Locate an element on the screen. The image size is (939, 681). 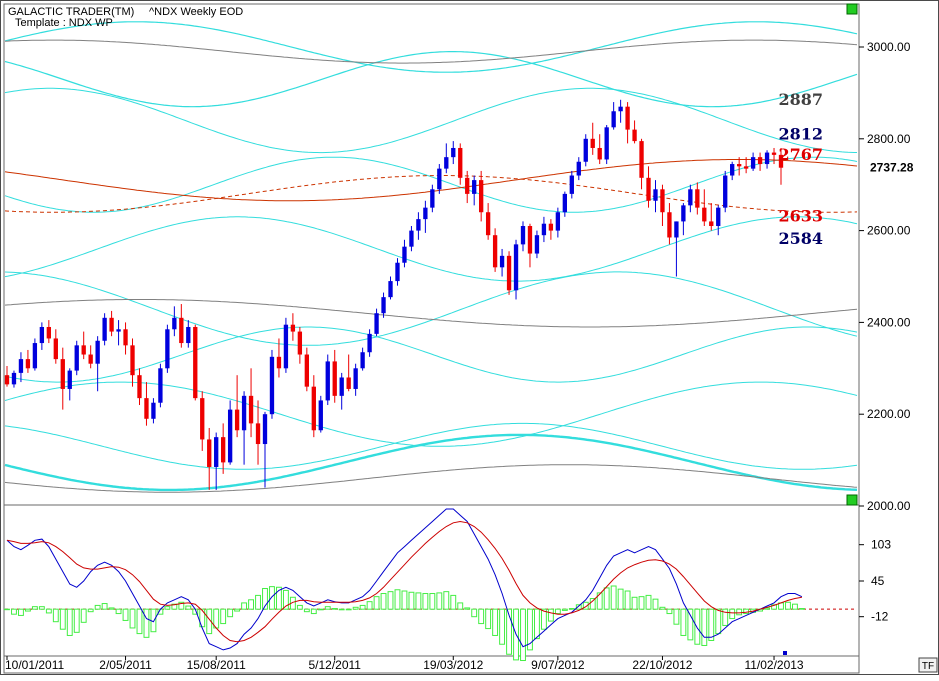
y-tick-label: 2400.00 is located at coordinates (889, 322).